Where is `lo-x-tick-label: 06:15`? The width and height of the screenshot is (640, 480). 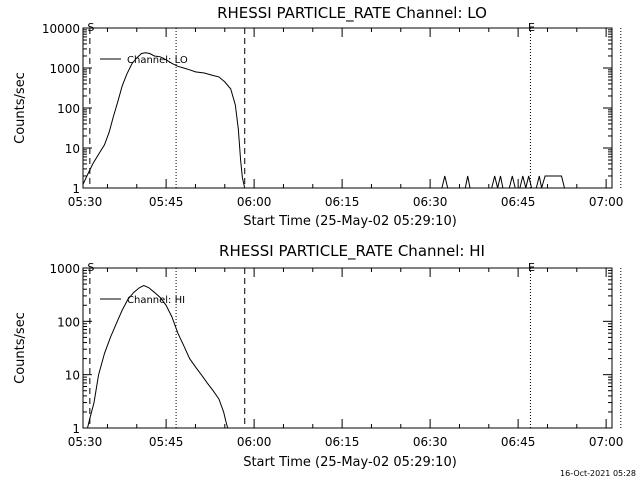 lo-x-tick-label: 06:15 is located at coordinates (342, 202).